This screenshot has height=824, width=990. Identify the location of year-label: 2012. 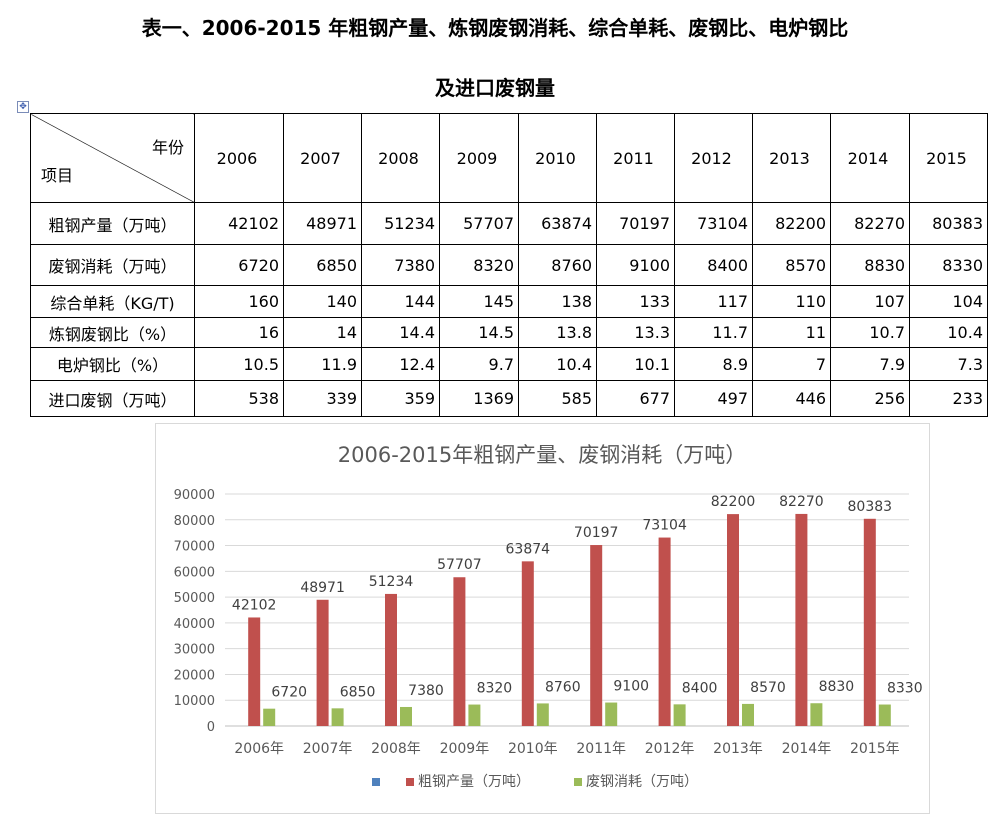
(711, 158).